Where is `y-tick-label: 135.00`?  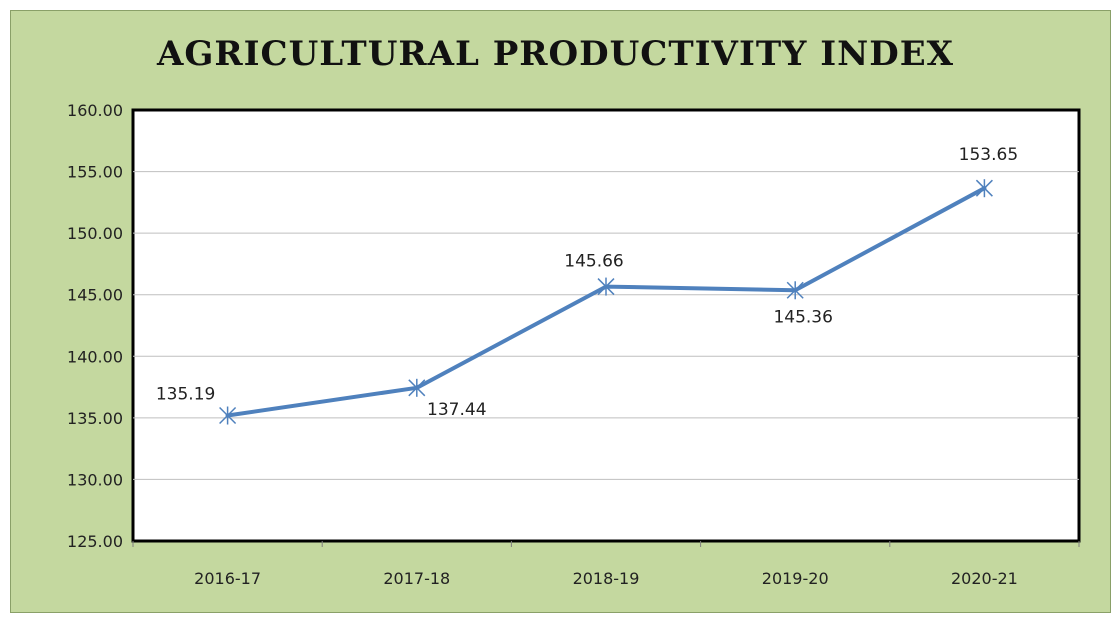
y-tick-label: 135.00 is located at coordinates (95, 418).